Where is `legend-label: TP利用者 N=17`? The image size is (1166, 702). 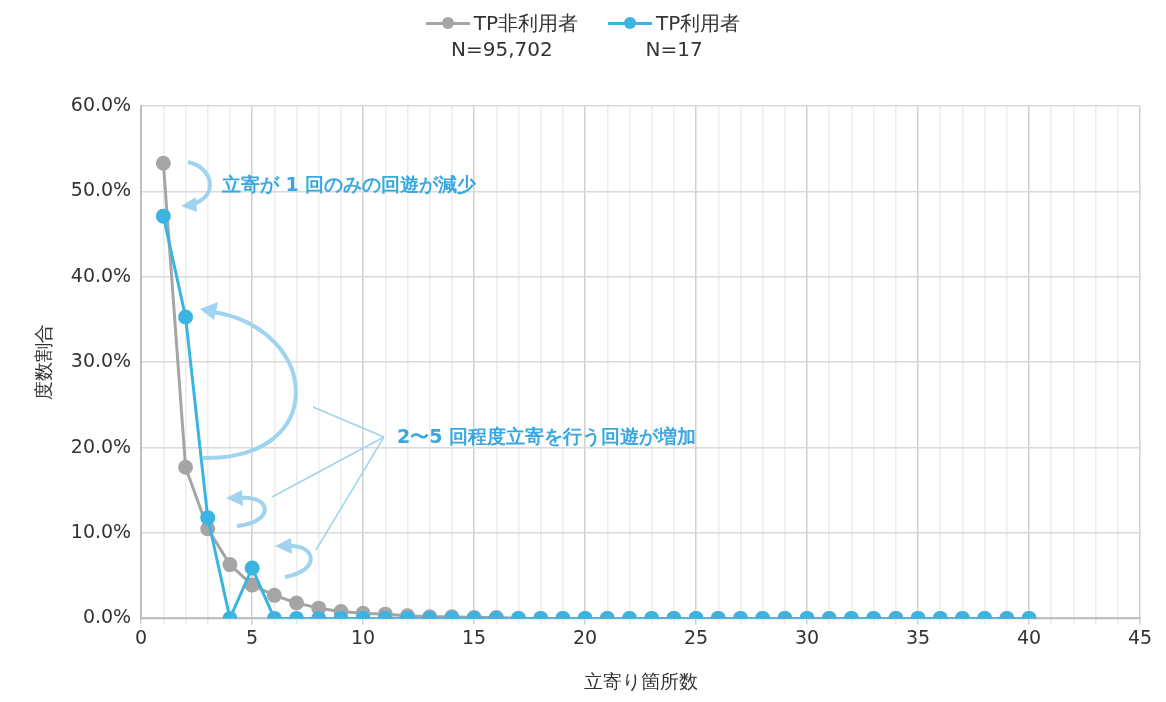 legend-label: TP利用者 N=17 is located at coordinates (693, 35).